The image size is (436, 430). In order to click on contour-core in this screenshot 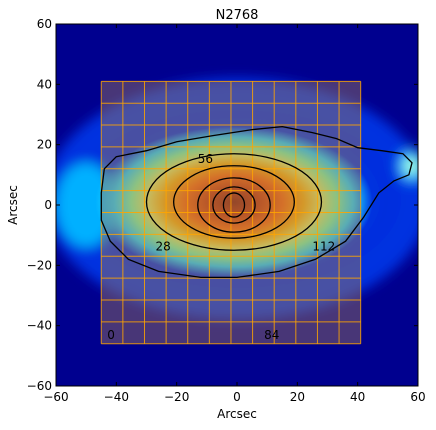, I will do `click(234, 205)`.